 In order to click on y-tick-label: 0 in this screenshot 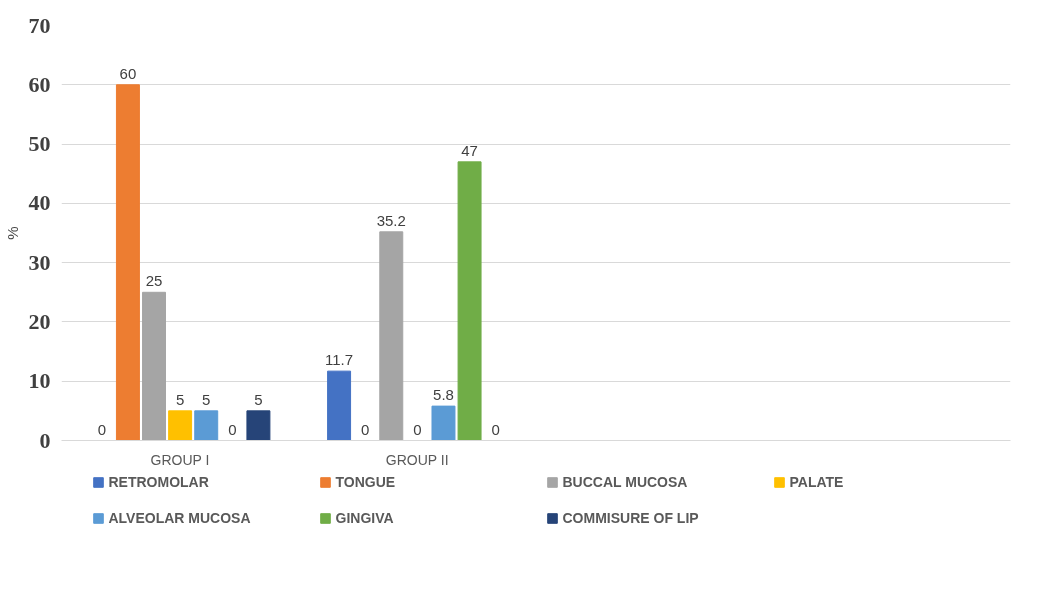, I will do `click(45, 440)`.